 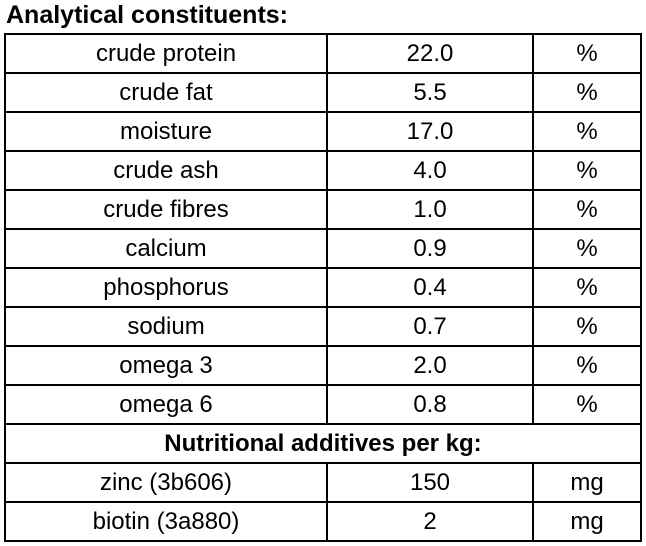 I want to click on constituent-name: sodium, so click(x=166, y=326).